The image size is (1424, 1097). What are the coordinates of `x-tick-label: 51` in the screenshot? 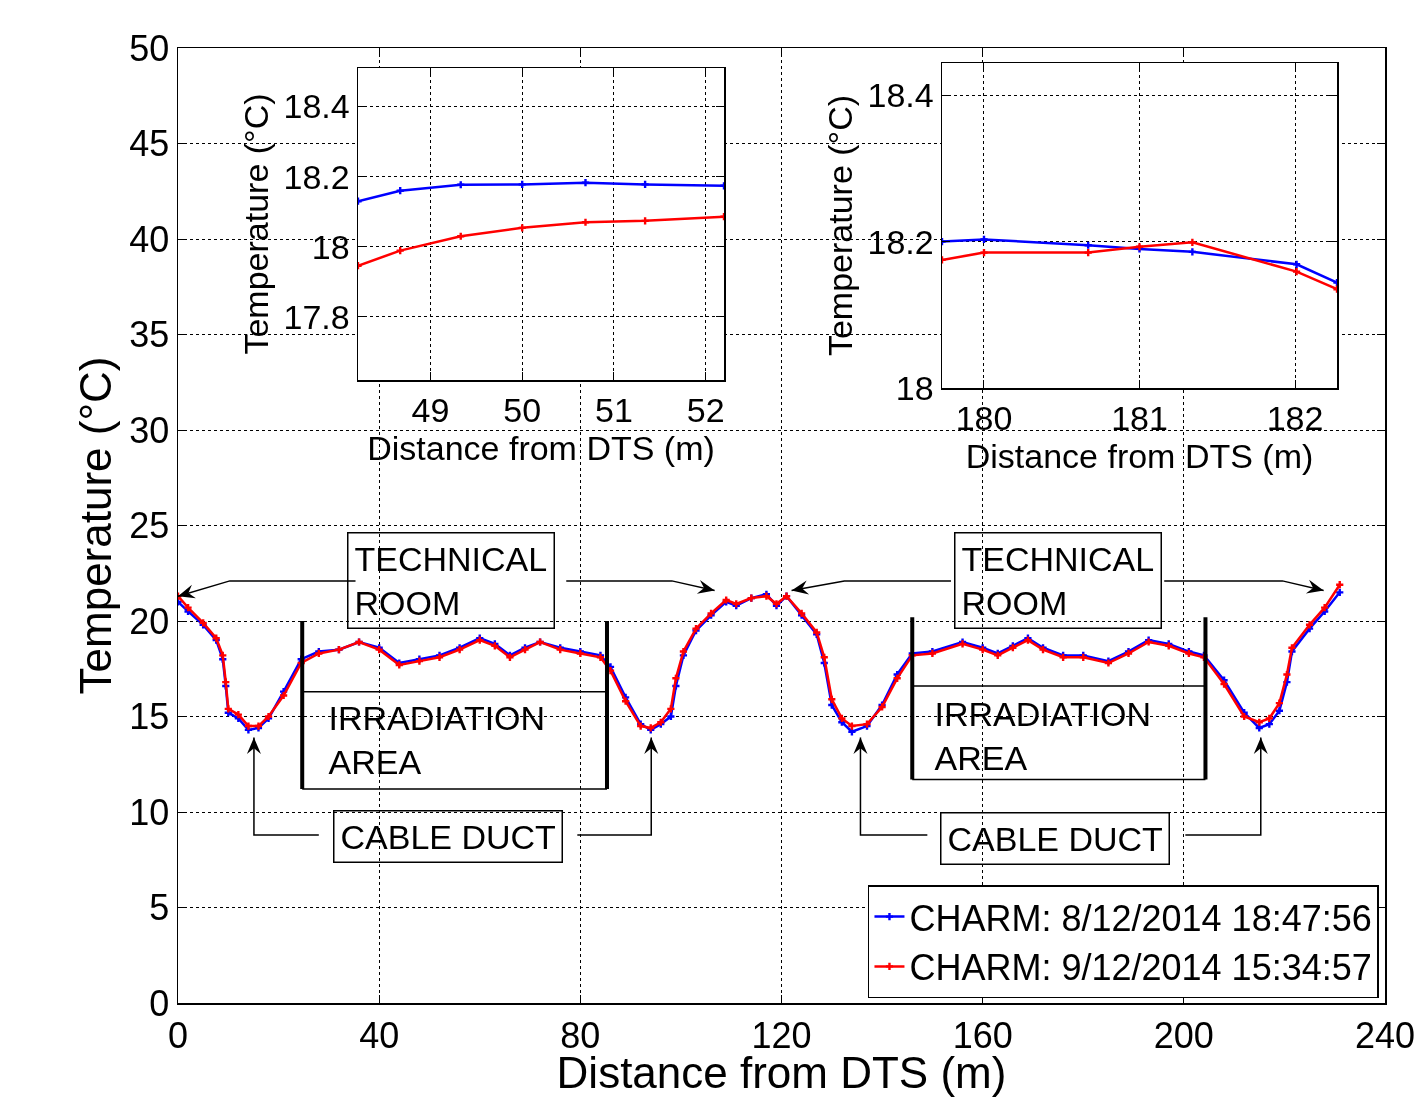 It's located at (614, 410).